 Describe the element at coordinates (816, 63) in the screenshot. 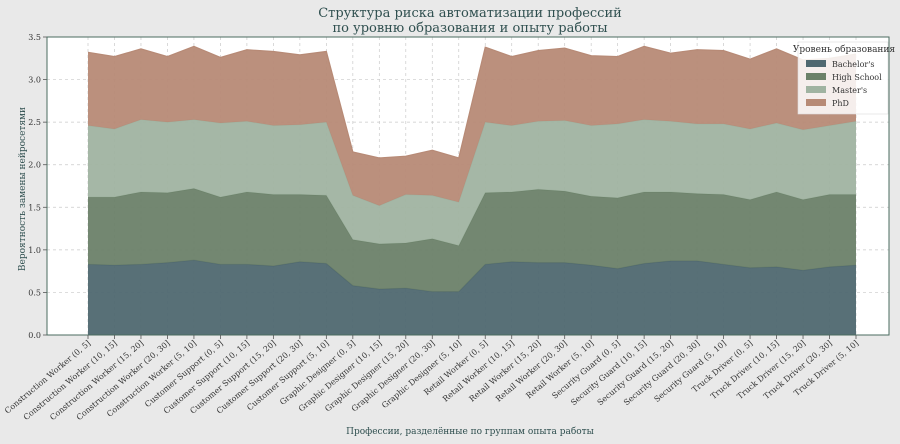

I see `legend-swatch-bachelor-s` at that location.